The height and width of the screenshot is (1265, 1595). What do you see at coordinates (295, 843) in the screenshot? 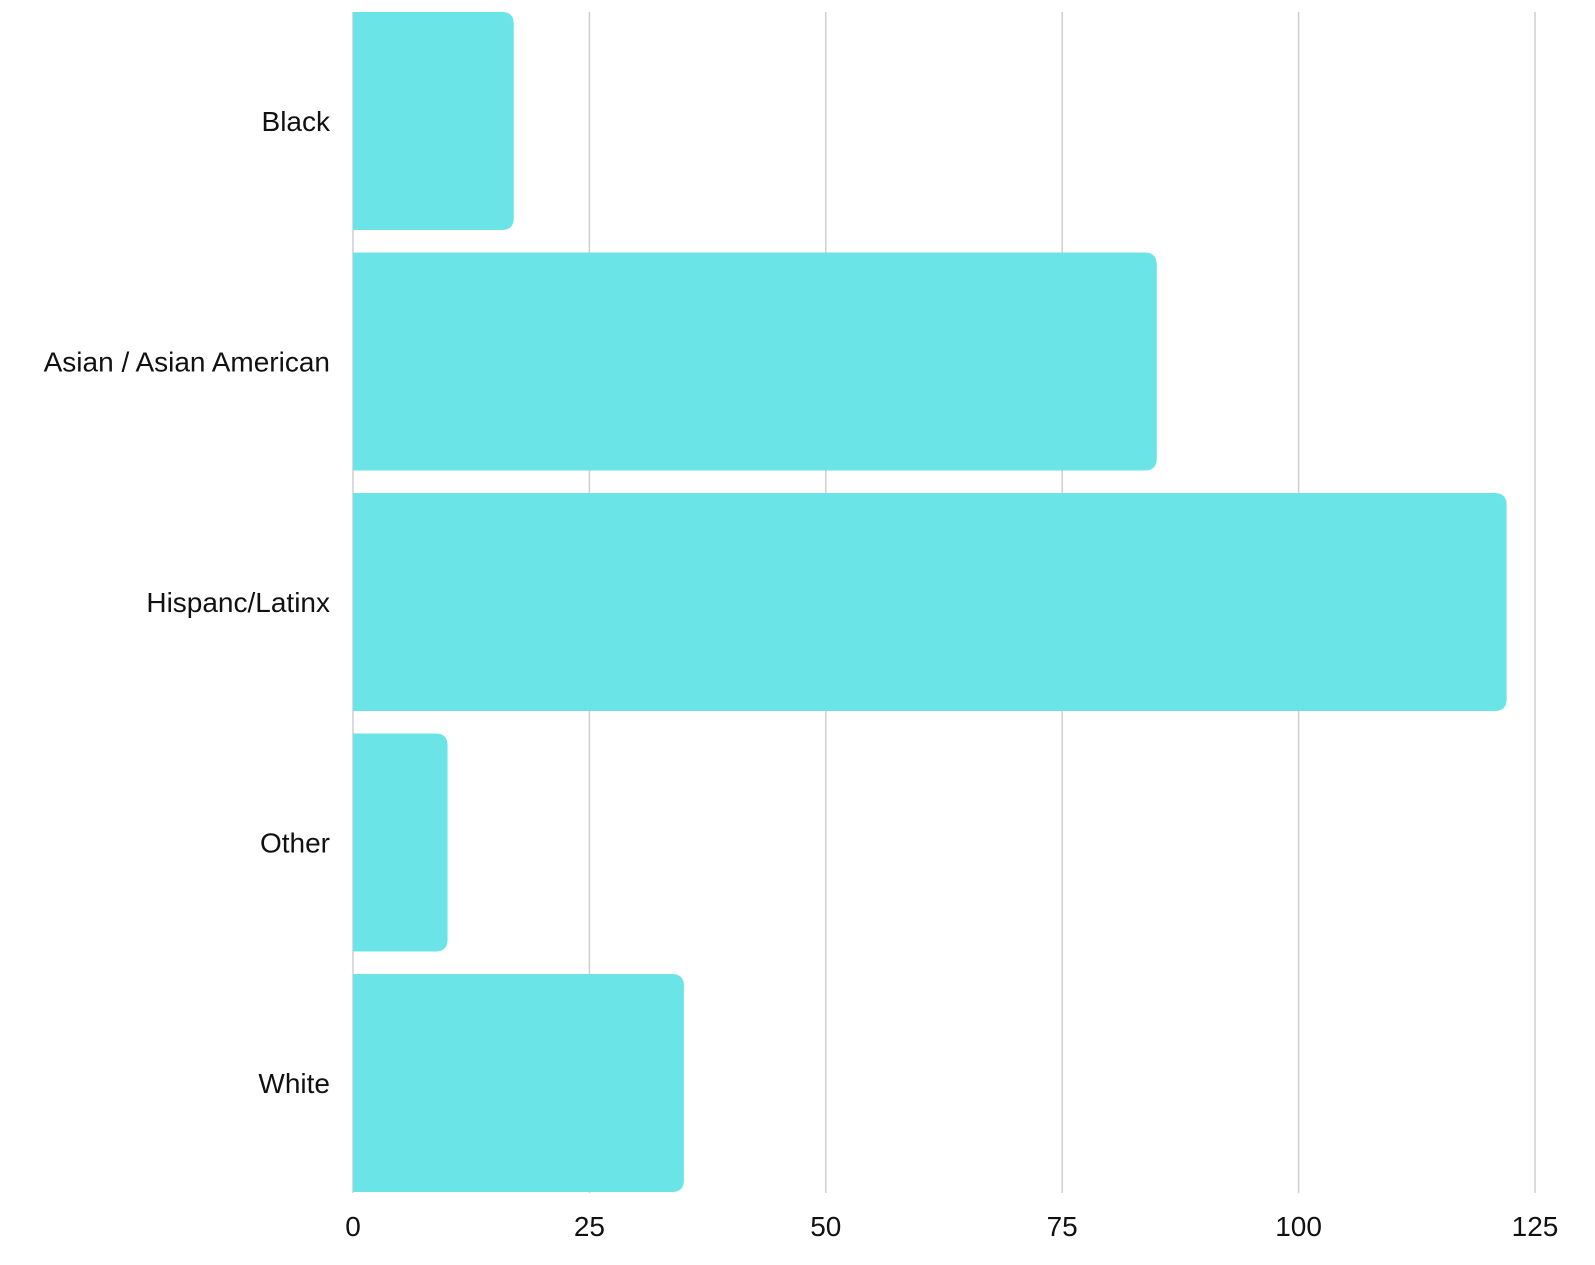
I see `category-label: Other` at bounding box center [295, 843].